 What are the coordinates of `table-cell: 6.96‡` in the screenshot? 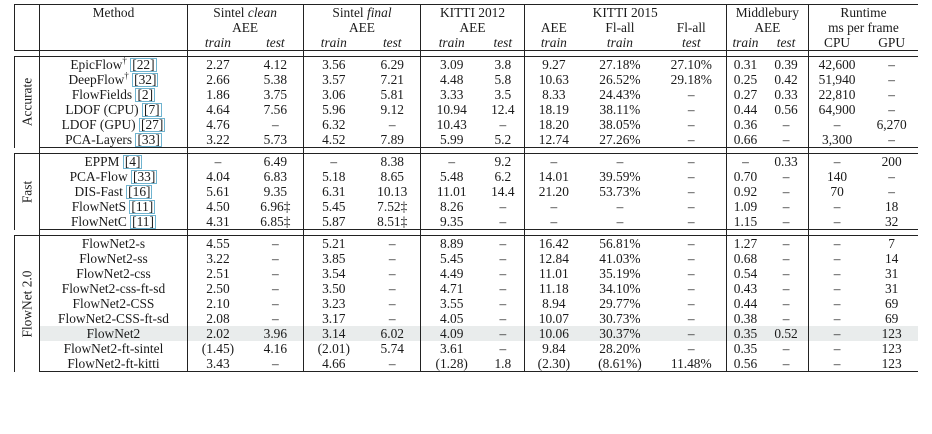 It's located at (275, 206).